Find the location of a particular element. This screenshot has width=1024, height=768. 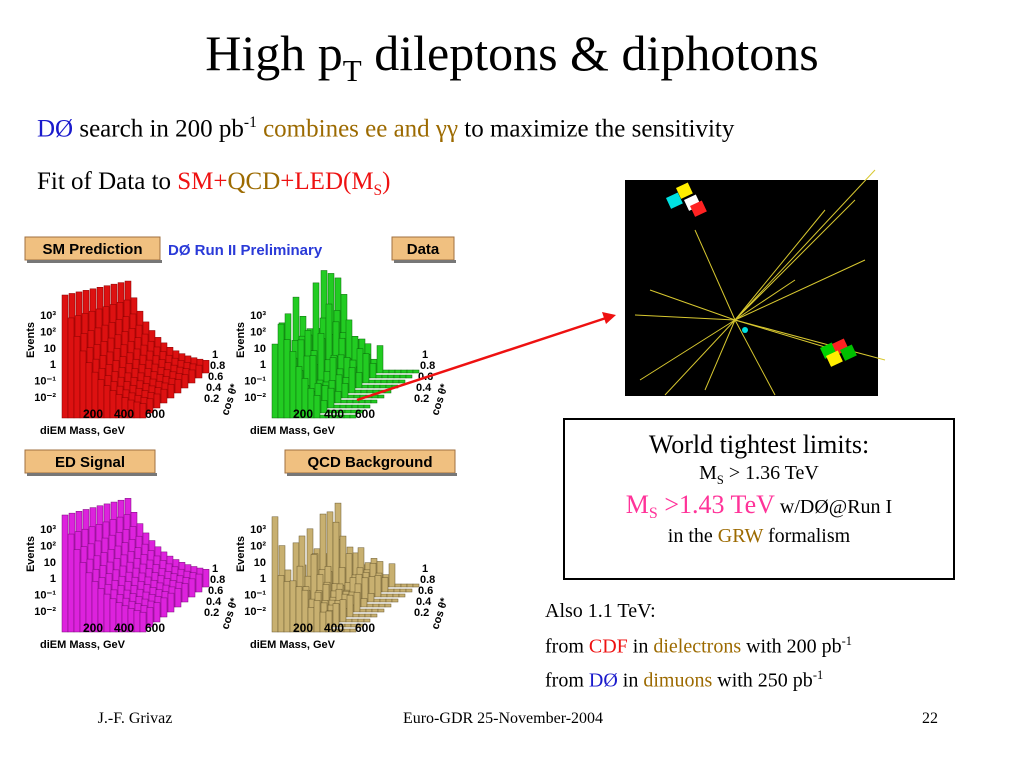

text: >1.43 TeV is located at coordinates (716, 504).